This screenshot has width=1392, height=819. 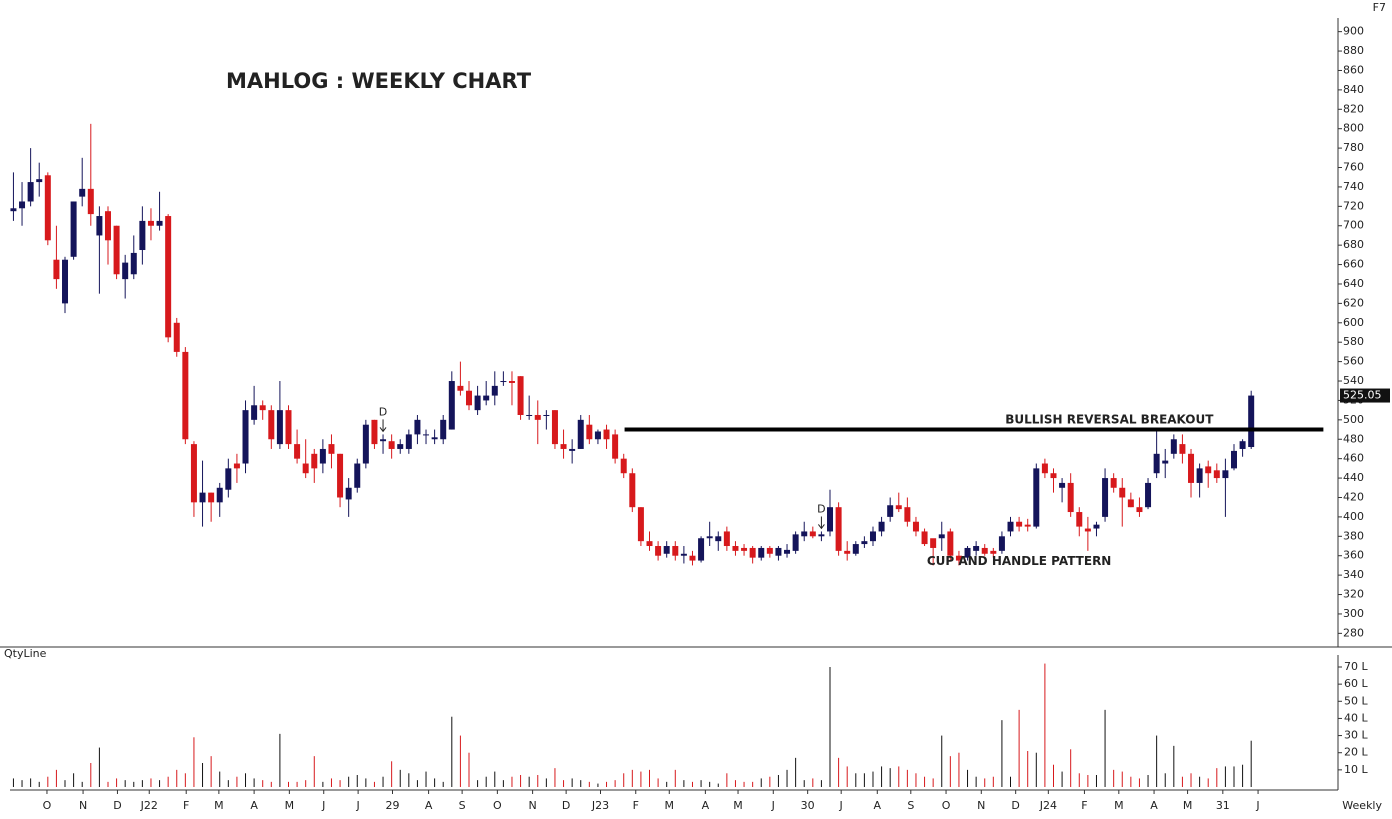 I want to click on x-tick-label: 31, so click(x=1223, y=805).